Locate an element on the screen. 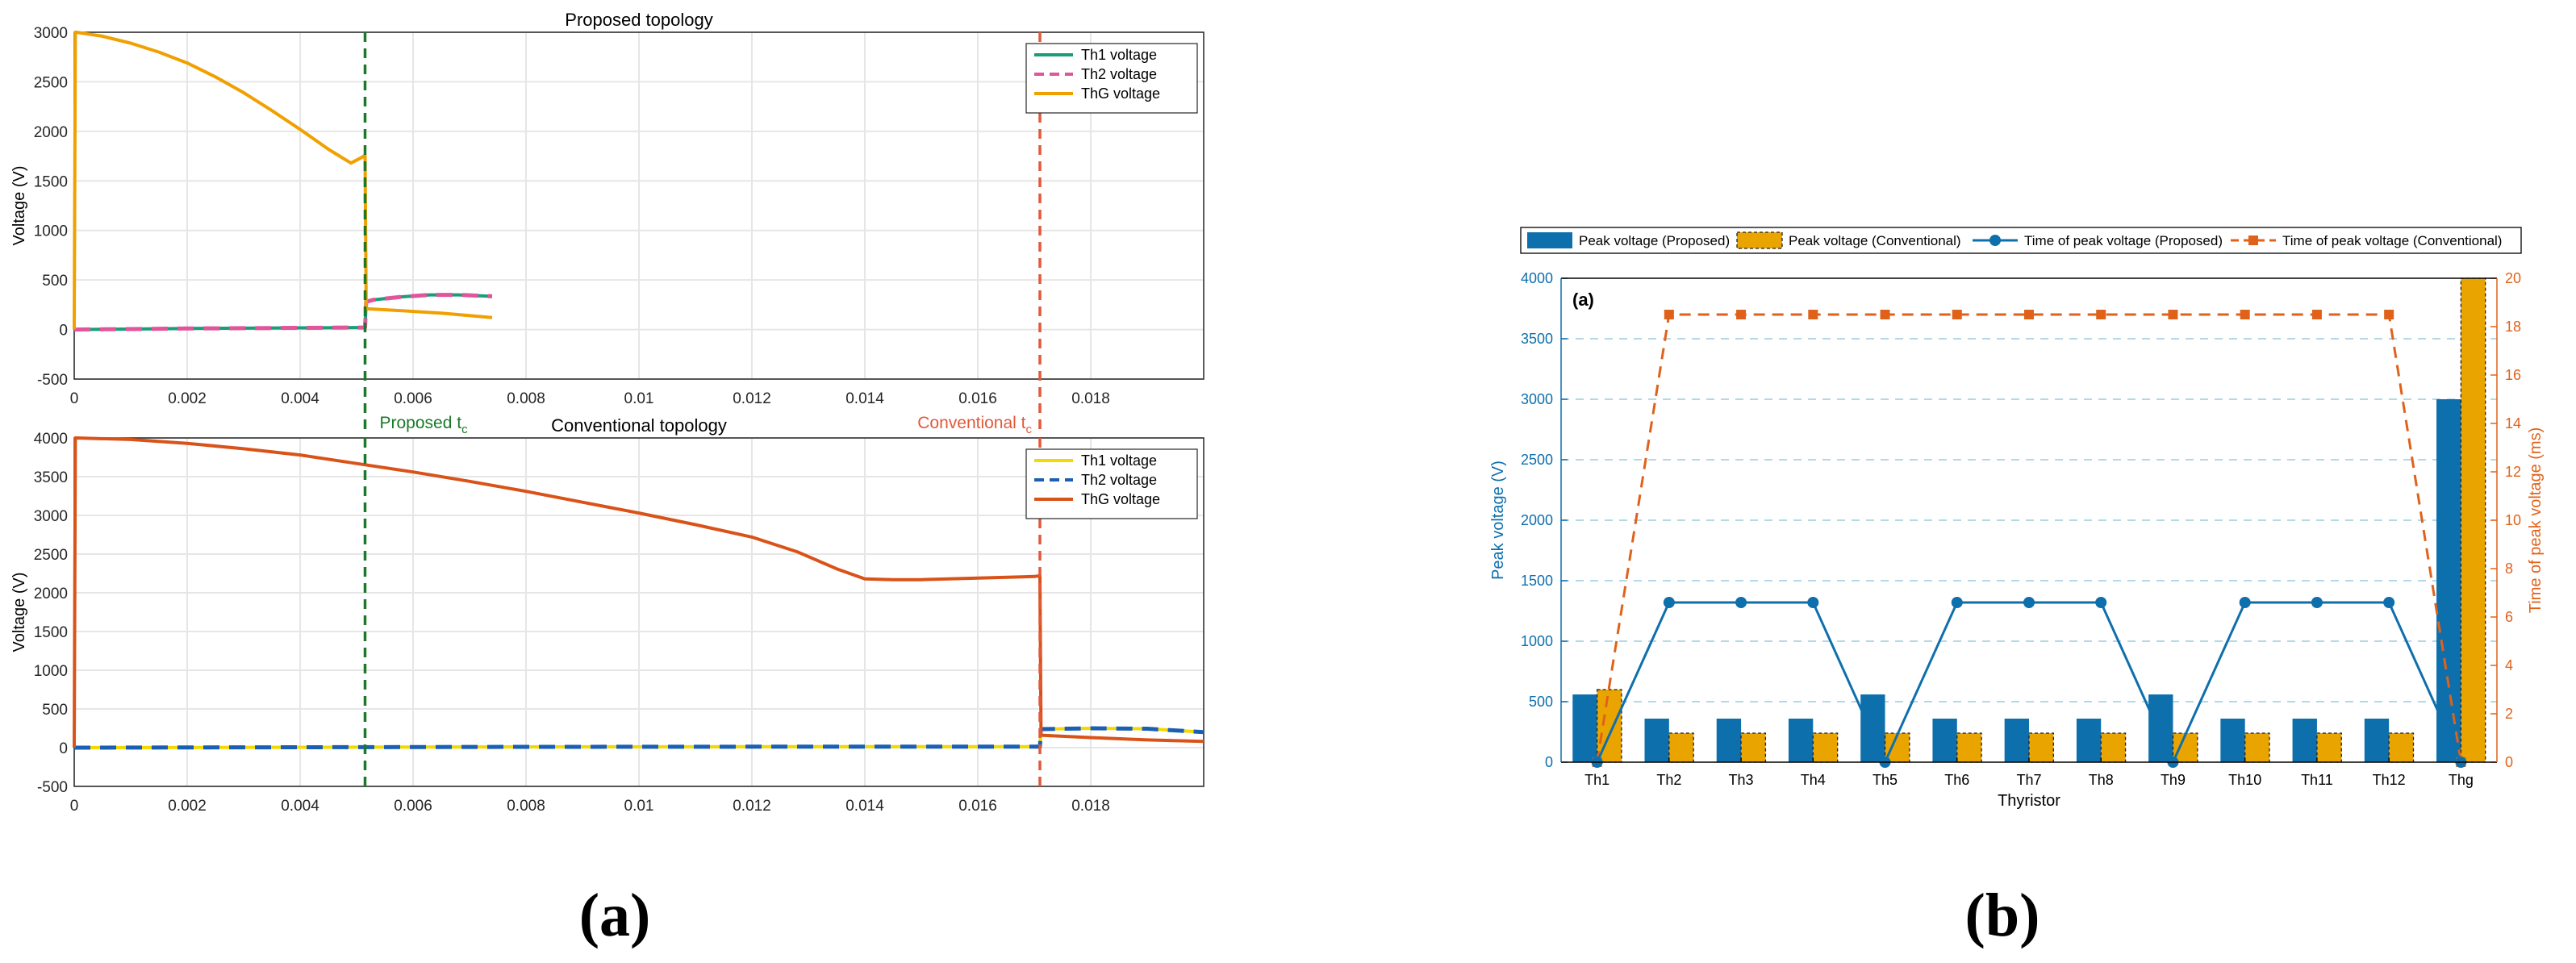 This screenshot has height=963, width=2576. legend-swatch-conventional is located at coordinates (1759, 240).